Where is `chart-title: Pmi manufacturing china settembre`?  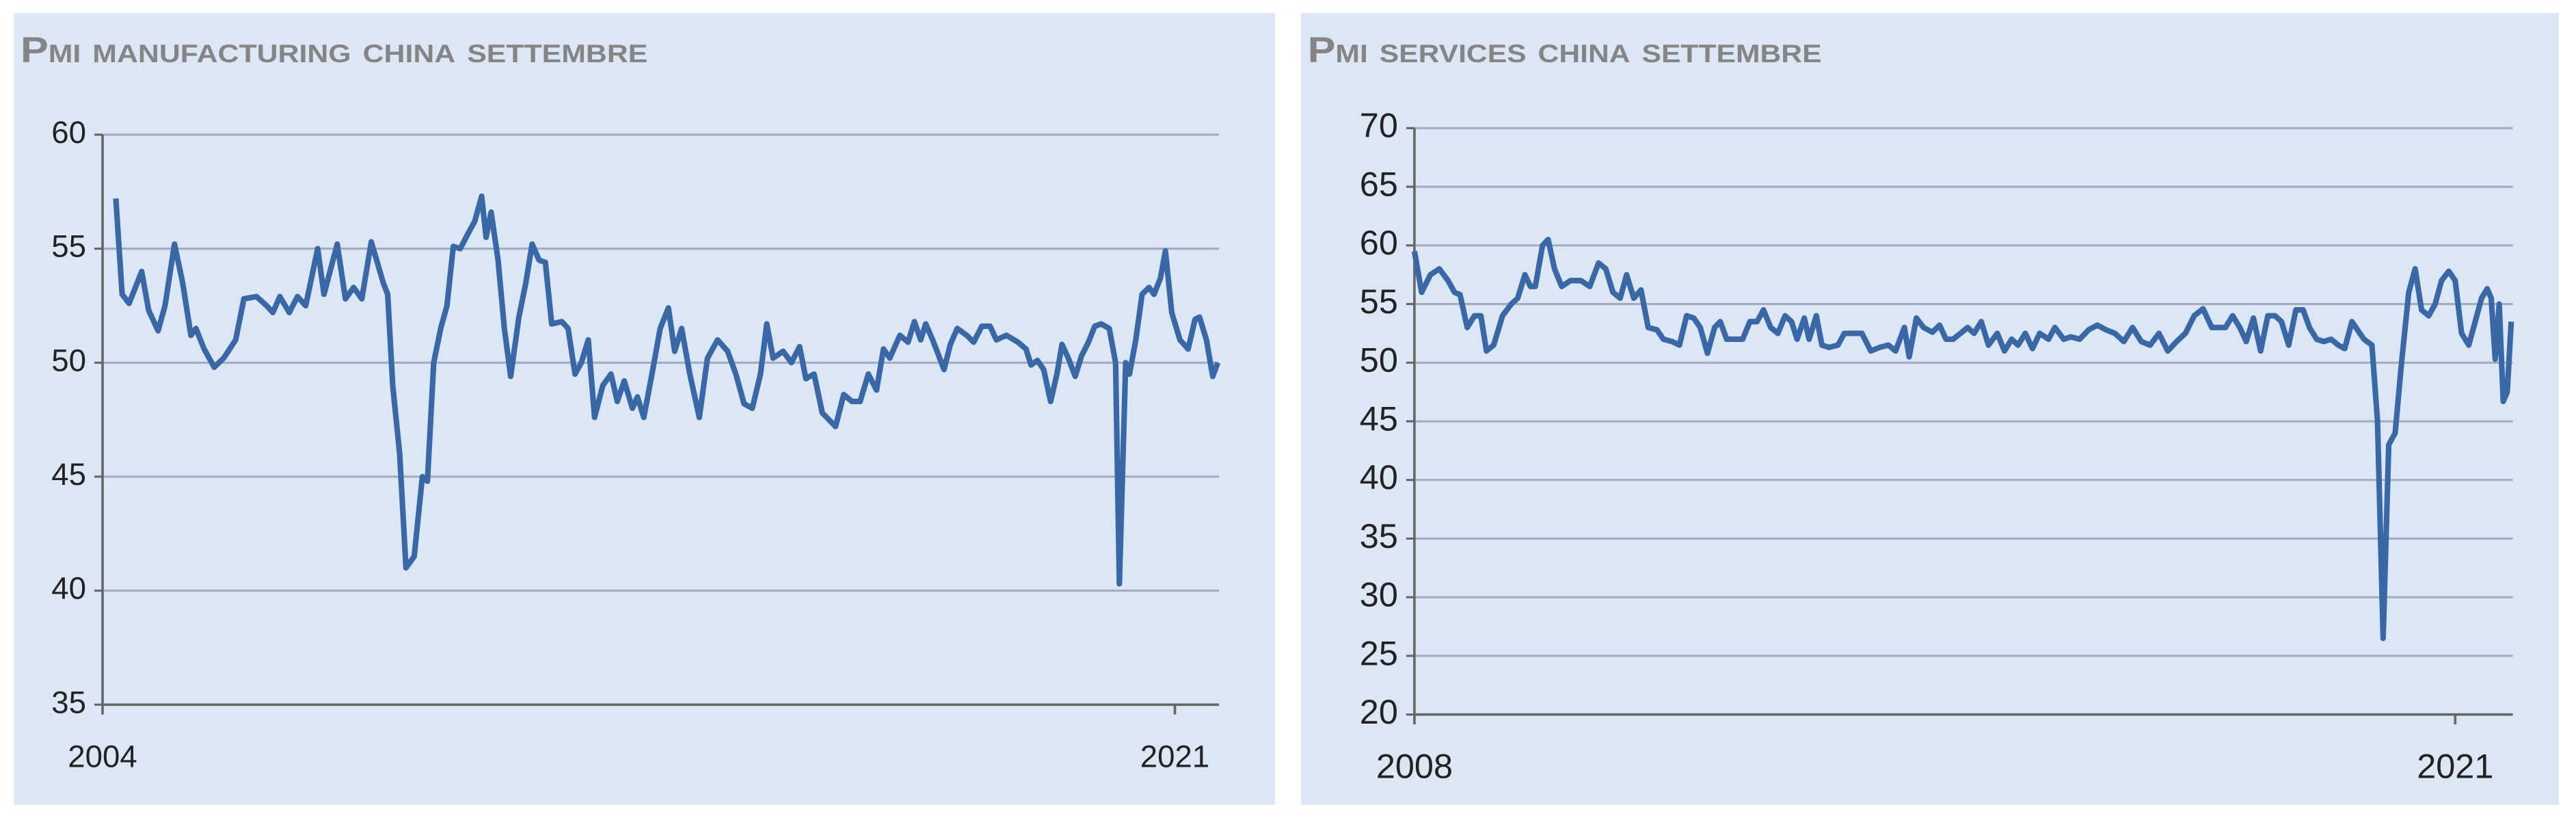 chart-title: Pmi manufacturing china settembre is located at coordinates (334, 50).